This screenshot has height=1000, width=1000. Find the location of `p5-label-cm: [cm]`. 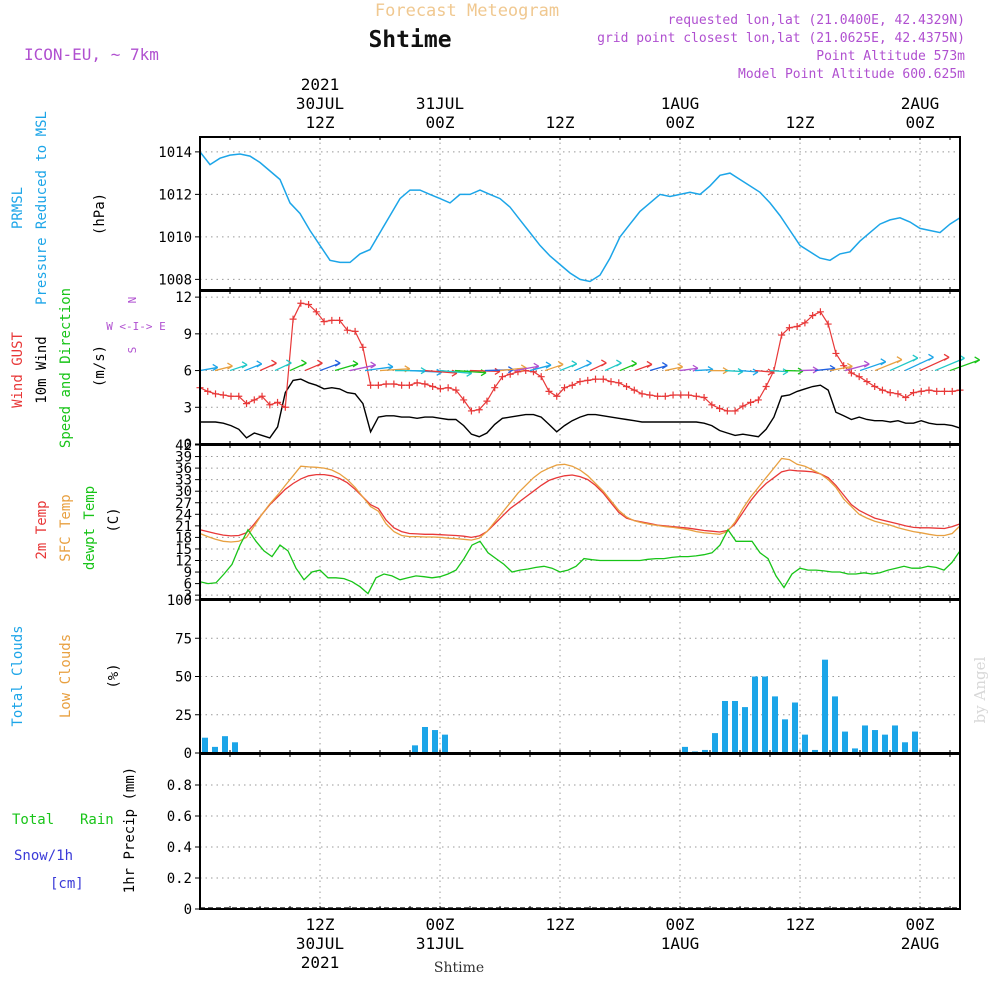

p5-label-cm: [cm] is located at coordinates (67, 884).